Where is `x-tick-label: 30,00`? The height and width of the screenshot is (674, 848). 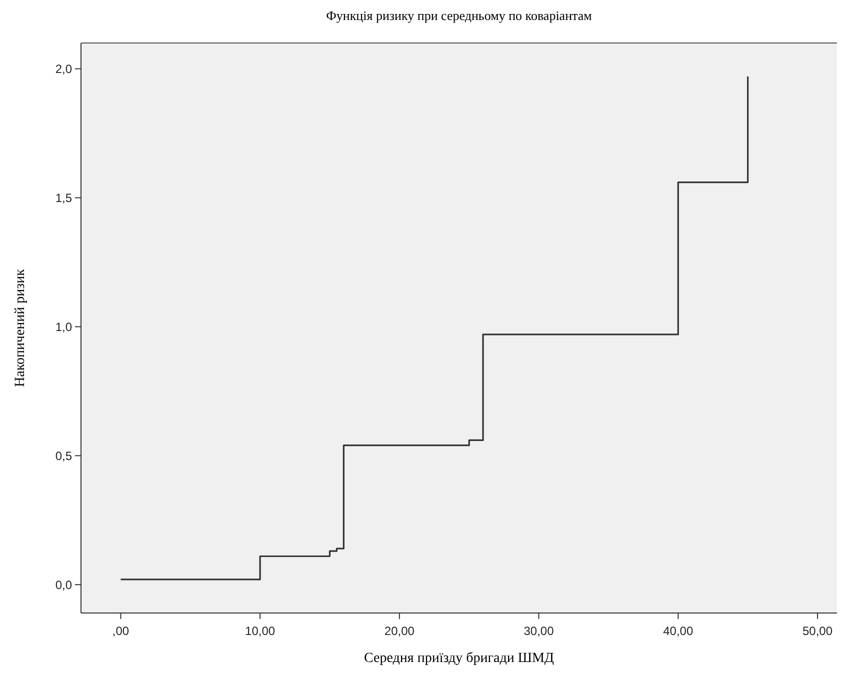
x-tick-label: 30,00 is located at coordinates (539, 631).